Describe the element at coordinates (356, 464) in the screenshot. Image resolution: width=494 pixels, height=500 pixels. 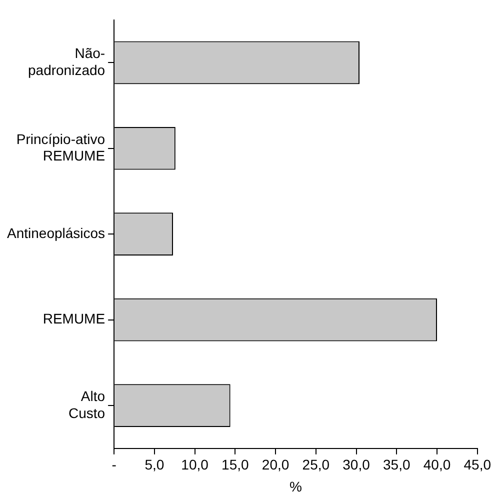
I see `x-tick-label: 30,0` at that location.